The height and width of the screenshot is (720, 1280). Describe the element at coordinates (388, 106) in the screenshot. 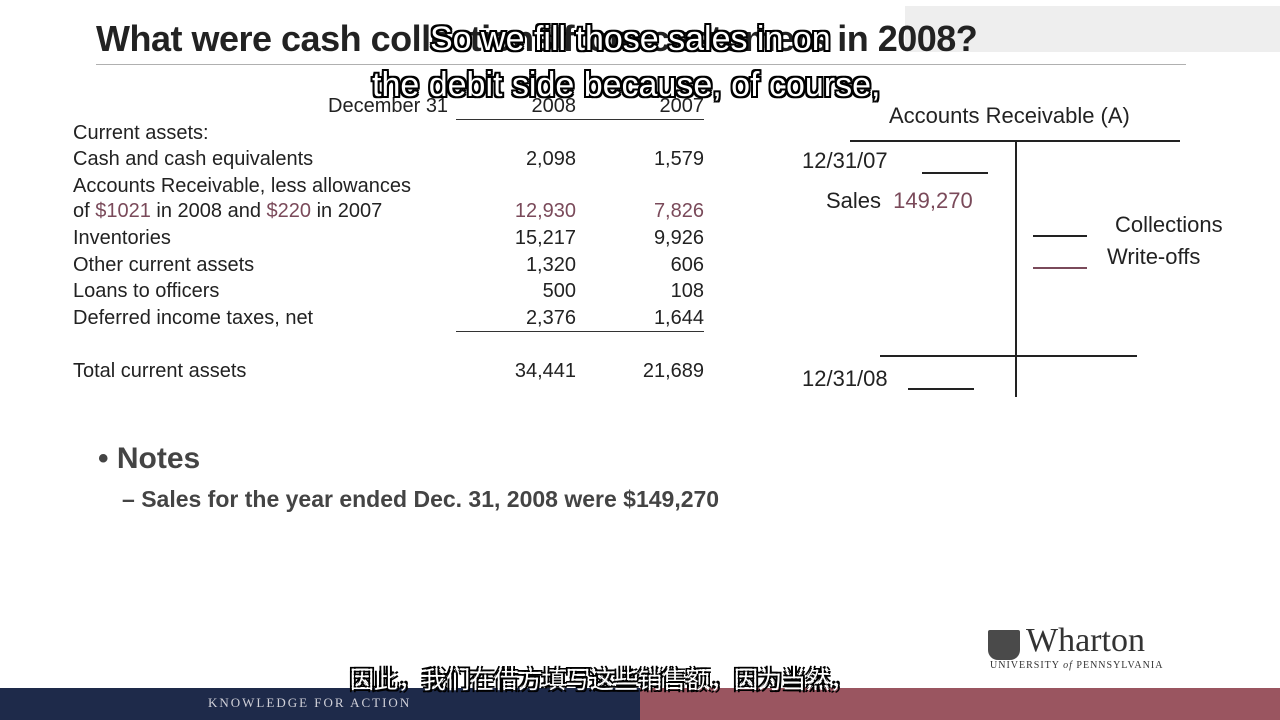

I see `header-december: December 31` at that location.